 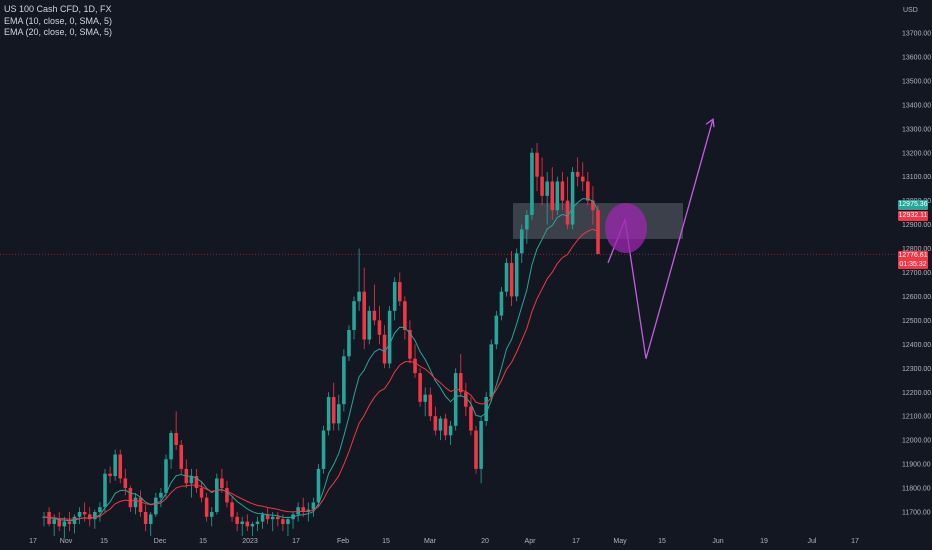 I want to click on legend-symbol: US 100 Cash CFD, 1D, FX, so click(x=58, y=9).